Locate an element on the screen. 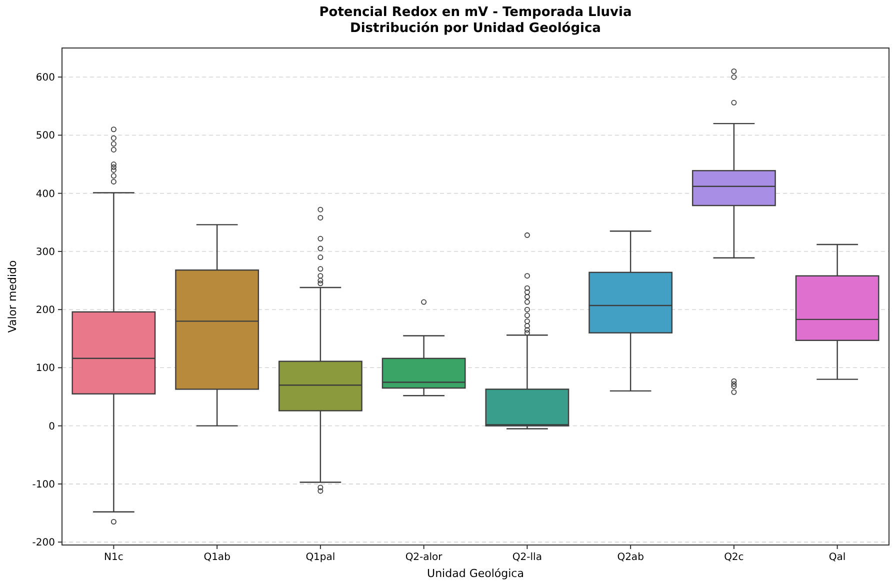  x-tick-label: Q2c is located at coordinates (734, 557).